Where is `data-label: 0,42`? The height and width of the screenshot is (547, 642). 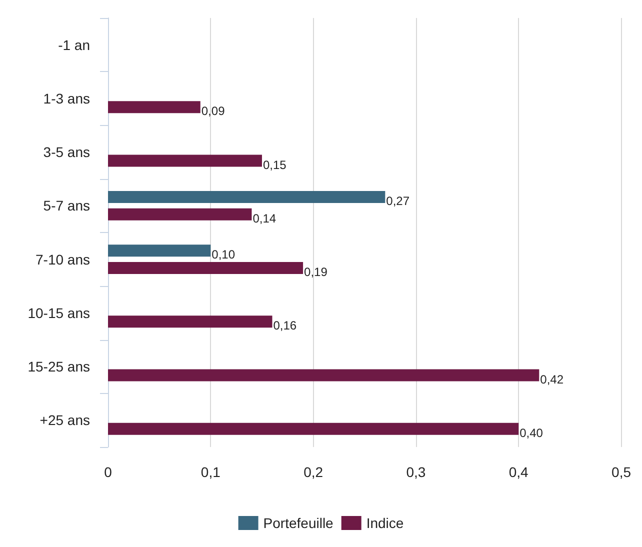 data-label: 0,42 is located at coordinates (552, 379).